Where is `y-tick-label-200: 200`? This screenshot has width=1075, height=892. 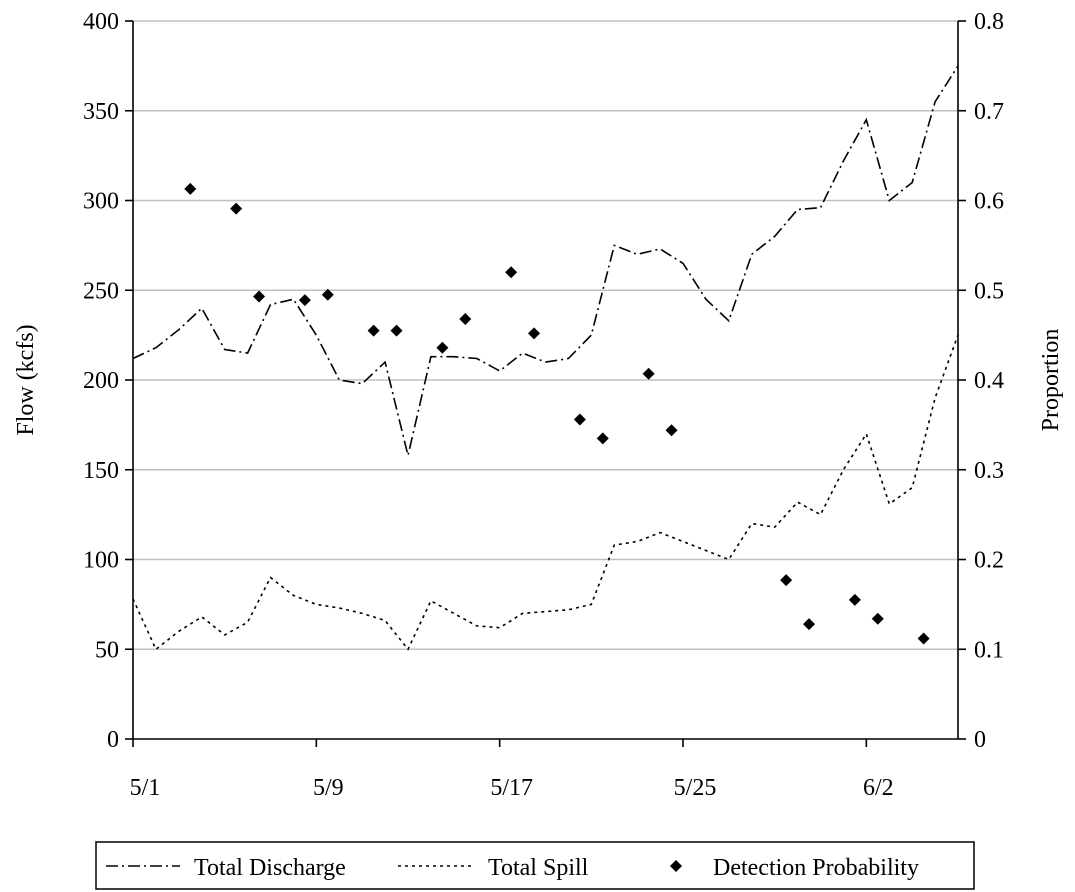
y-tick-label-200: 200 is located at coordinates (101, 381).